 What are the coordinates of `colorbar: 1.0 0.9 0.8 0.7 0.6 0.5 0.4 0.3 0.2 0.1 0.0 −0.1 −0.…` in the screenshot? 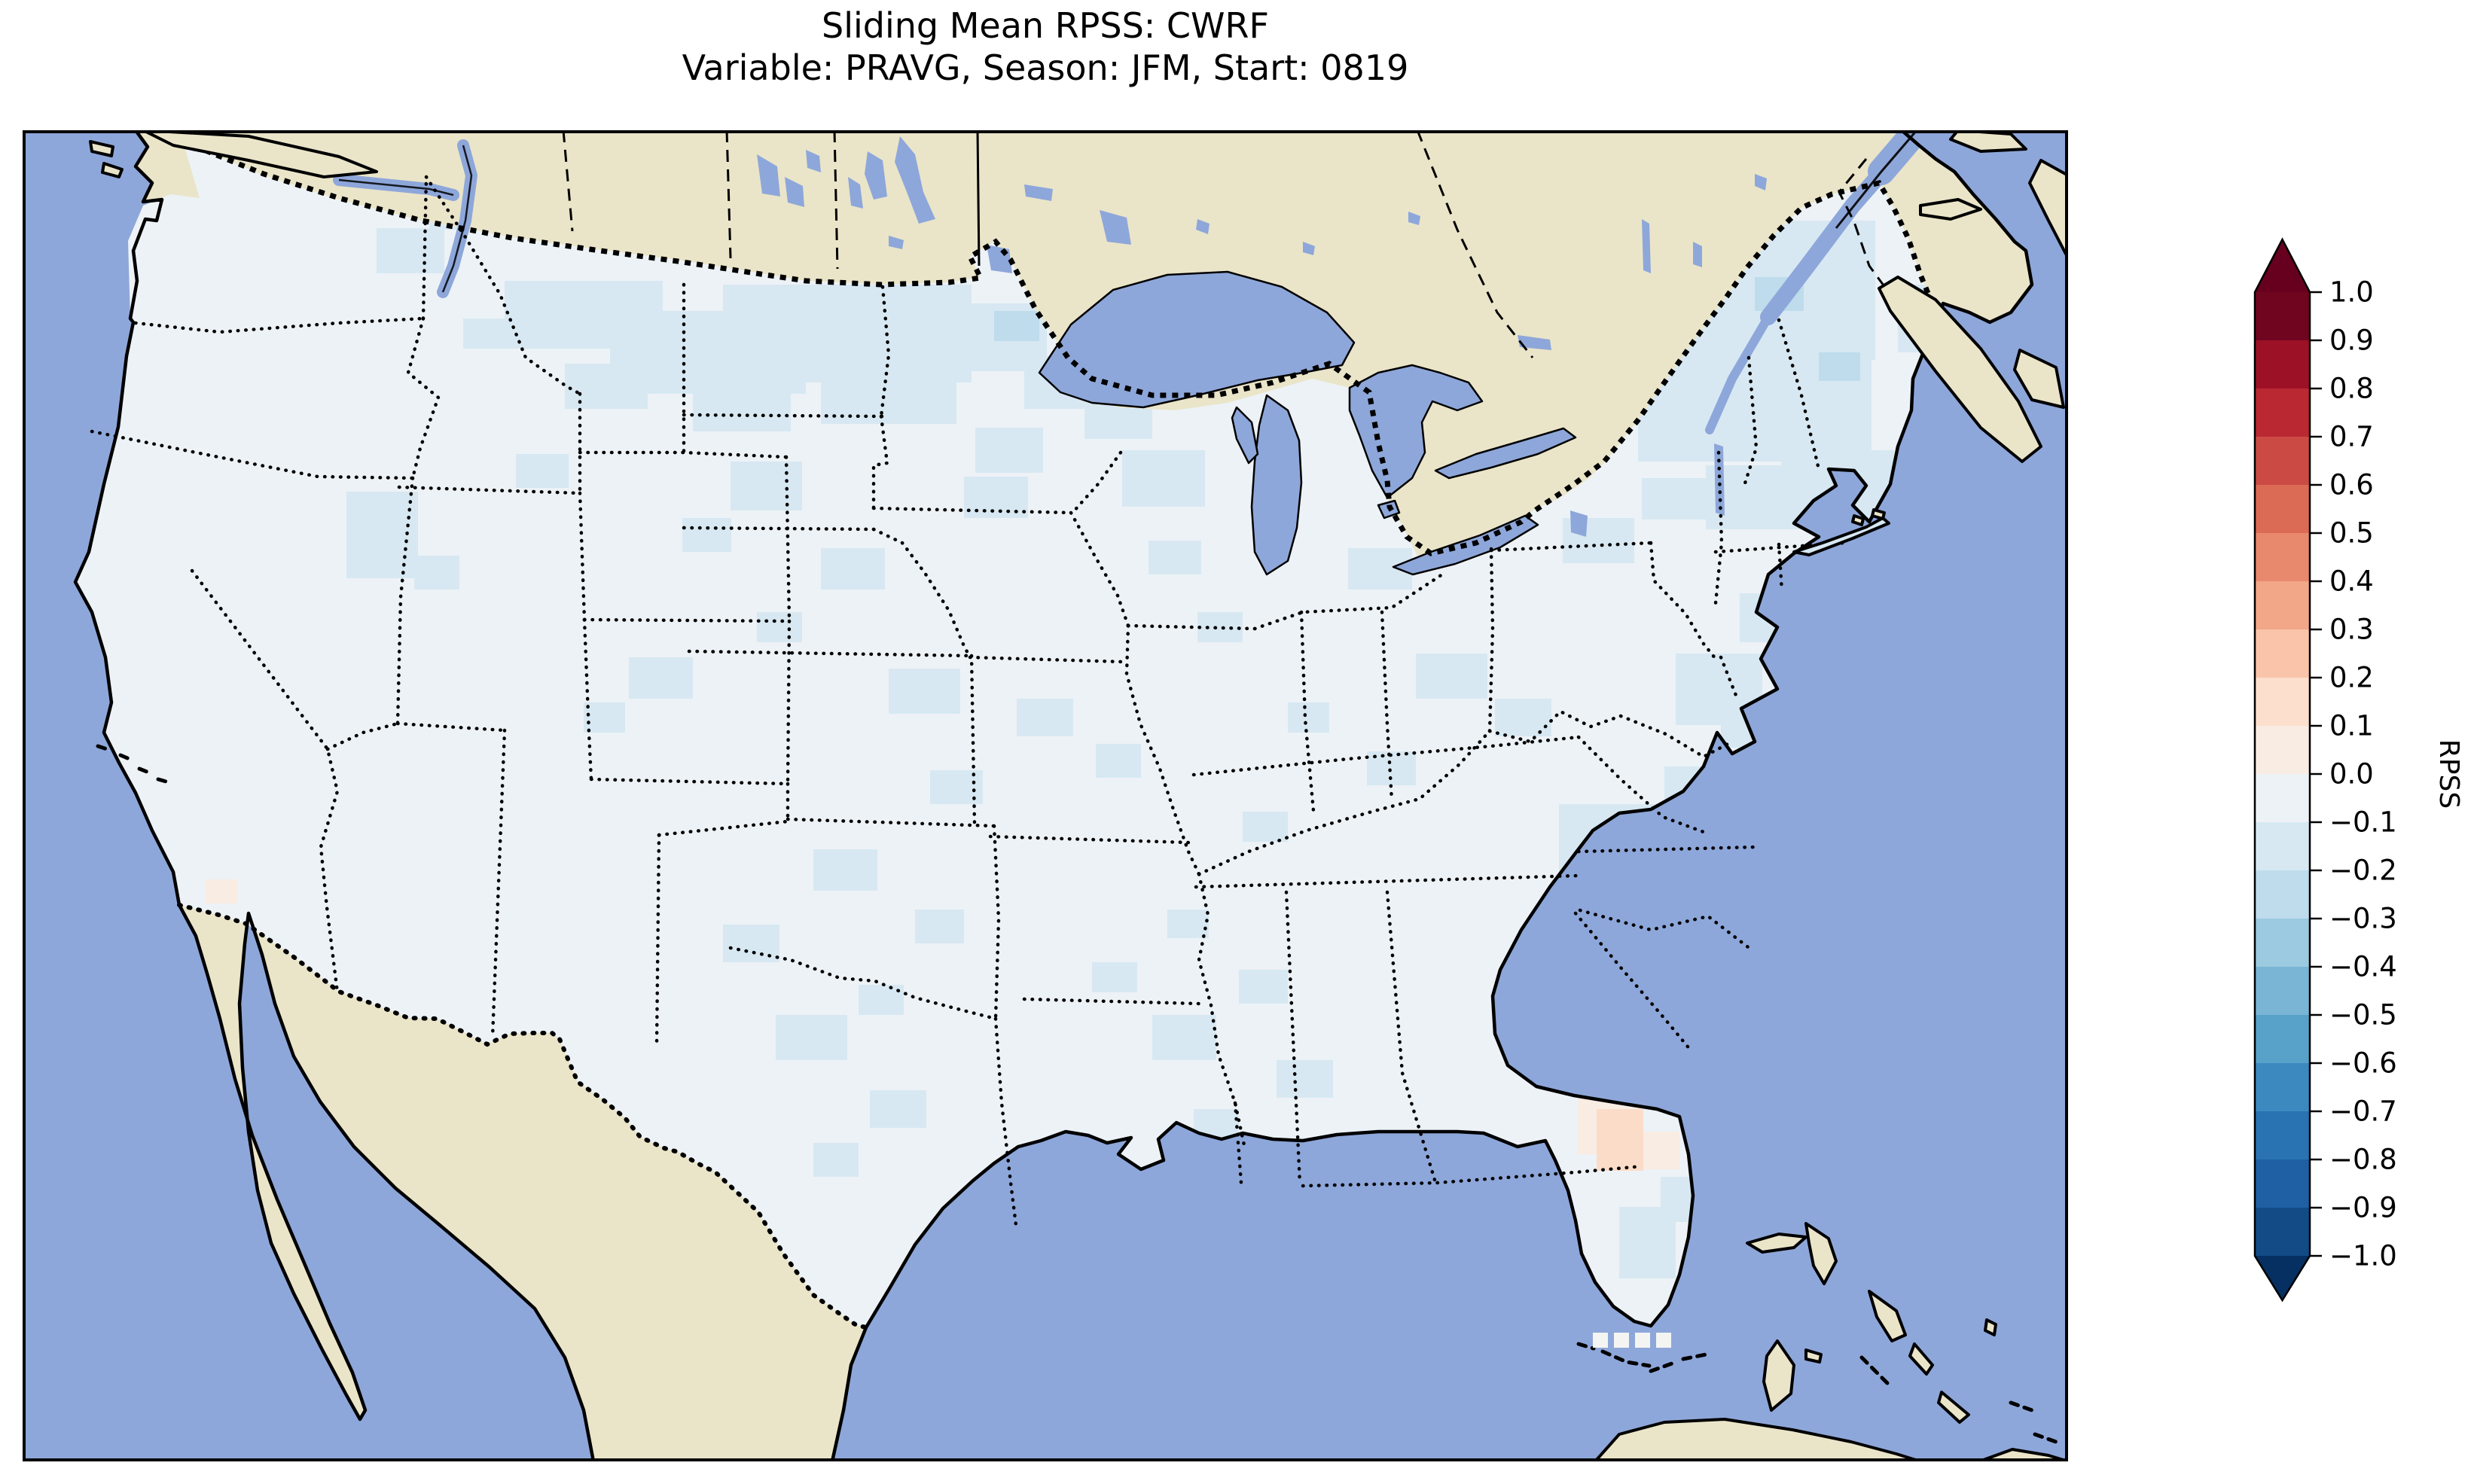 It's located at (2344, 798).